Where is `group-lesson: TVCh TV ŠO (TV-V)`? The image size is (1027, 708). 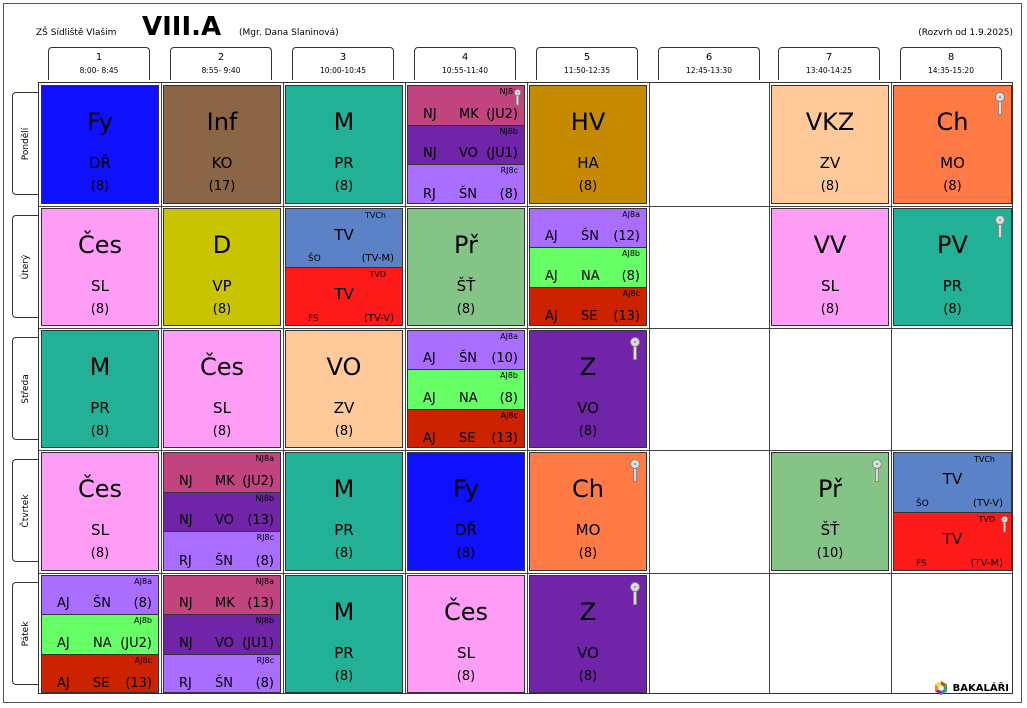 group-lesson: TVCh TV ŠO (TV-V) is located at coordinates (952, 483).